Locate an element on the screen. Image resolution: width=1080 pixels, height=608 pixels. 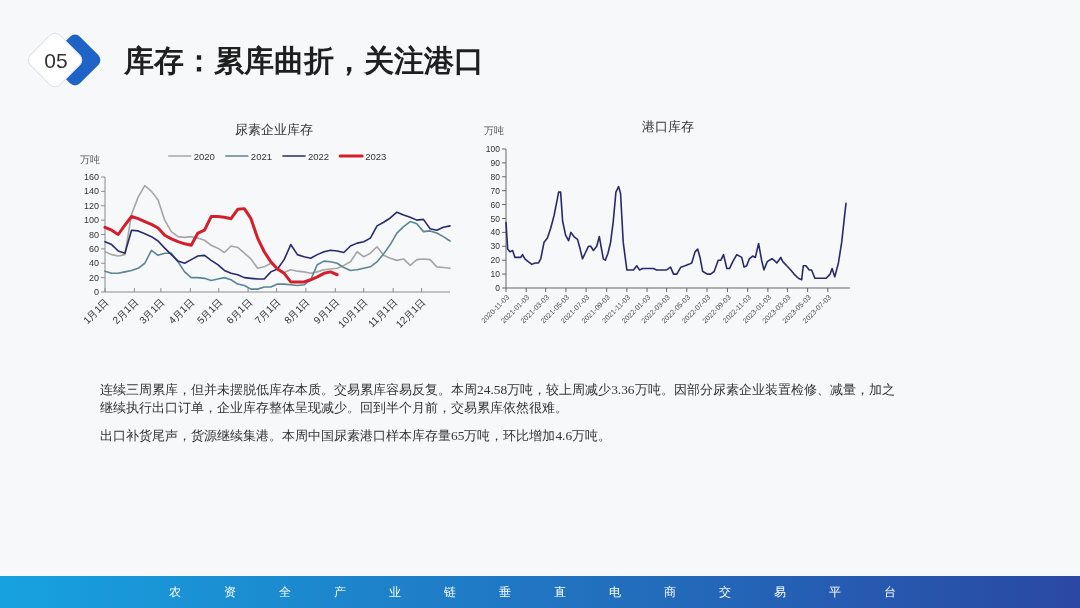
text: 农资全产业链垂直电商交易平台 is located at coordinates (554, 592).